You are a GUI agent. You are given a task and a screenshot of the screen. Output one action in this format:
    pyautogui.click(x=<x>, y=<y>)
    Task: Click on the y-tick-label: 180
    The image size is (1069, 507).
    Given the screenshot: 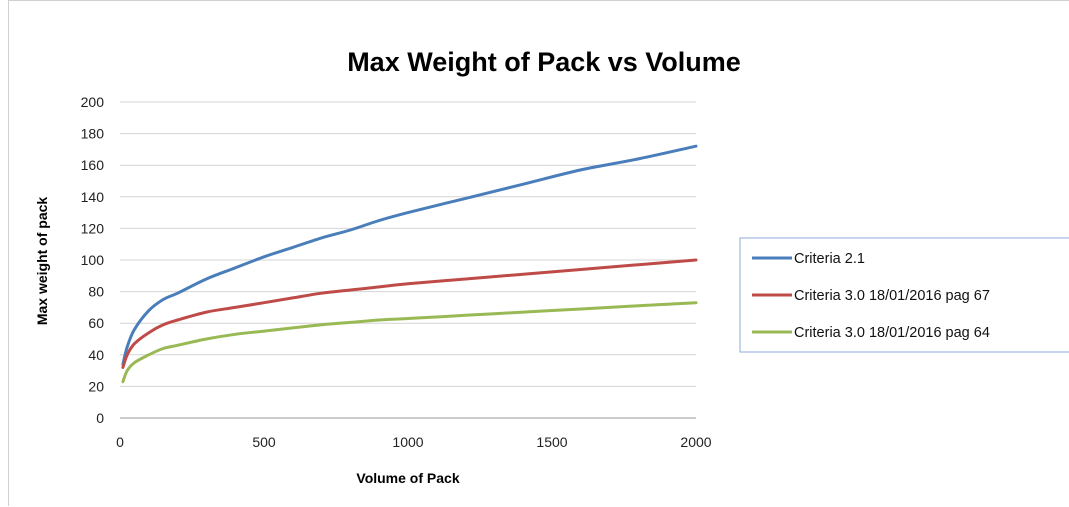 What is the action you would take?
    pyautogui.click(x=93, y=134)
    